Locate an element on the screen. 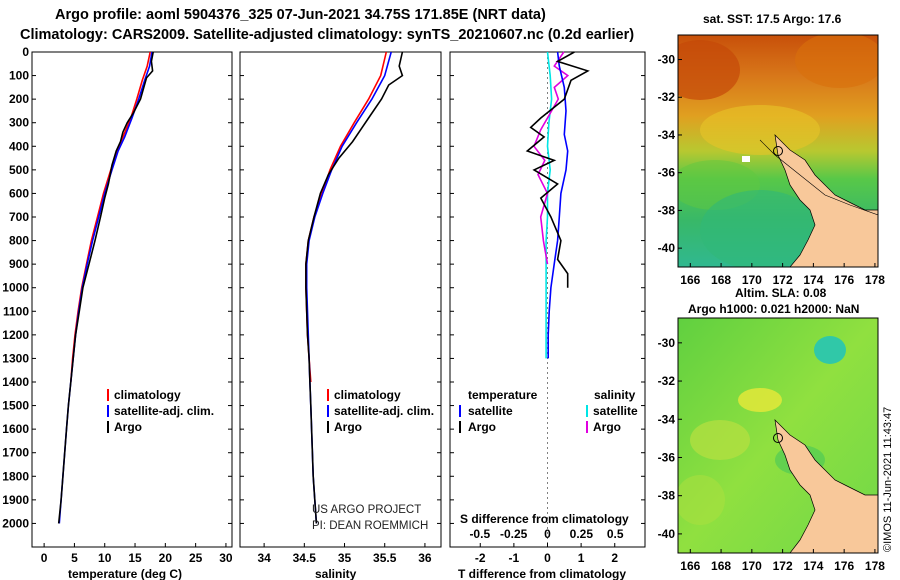  t-difference-x-tick-label: -2 is located at coordinates (480, 558).